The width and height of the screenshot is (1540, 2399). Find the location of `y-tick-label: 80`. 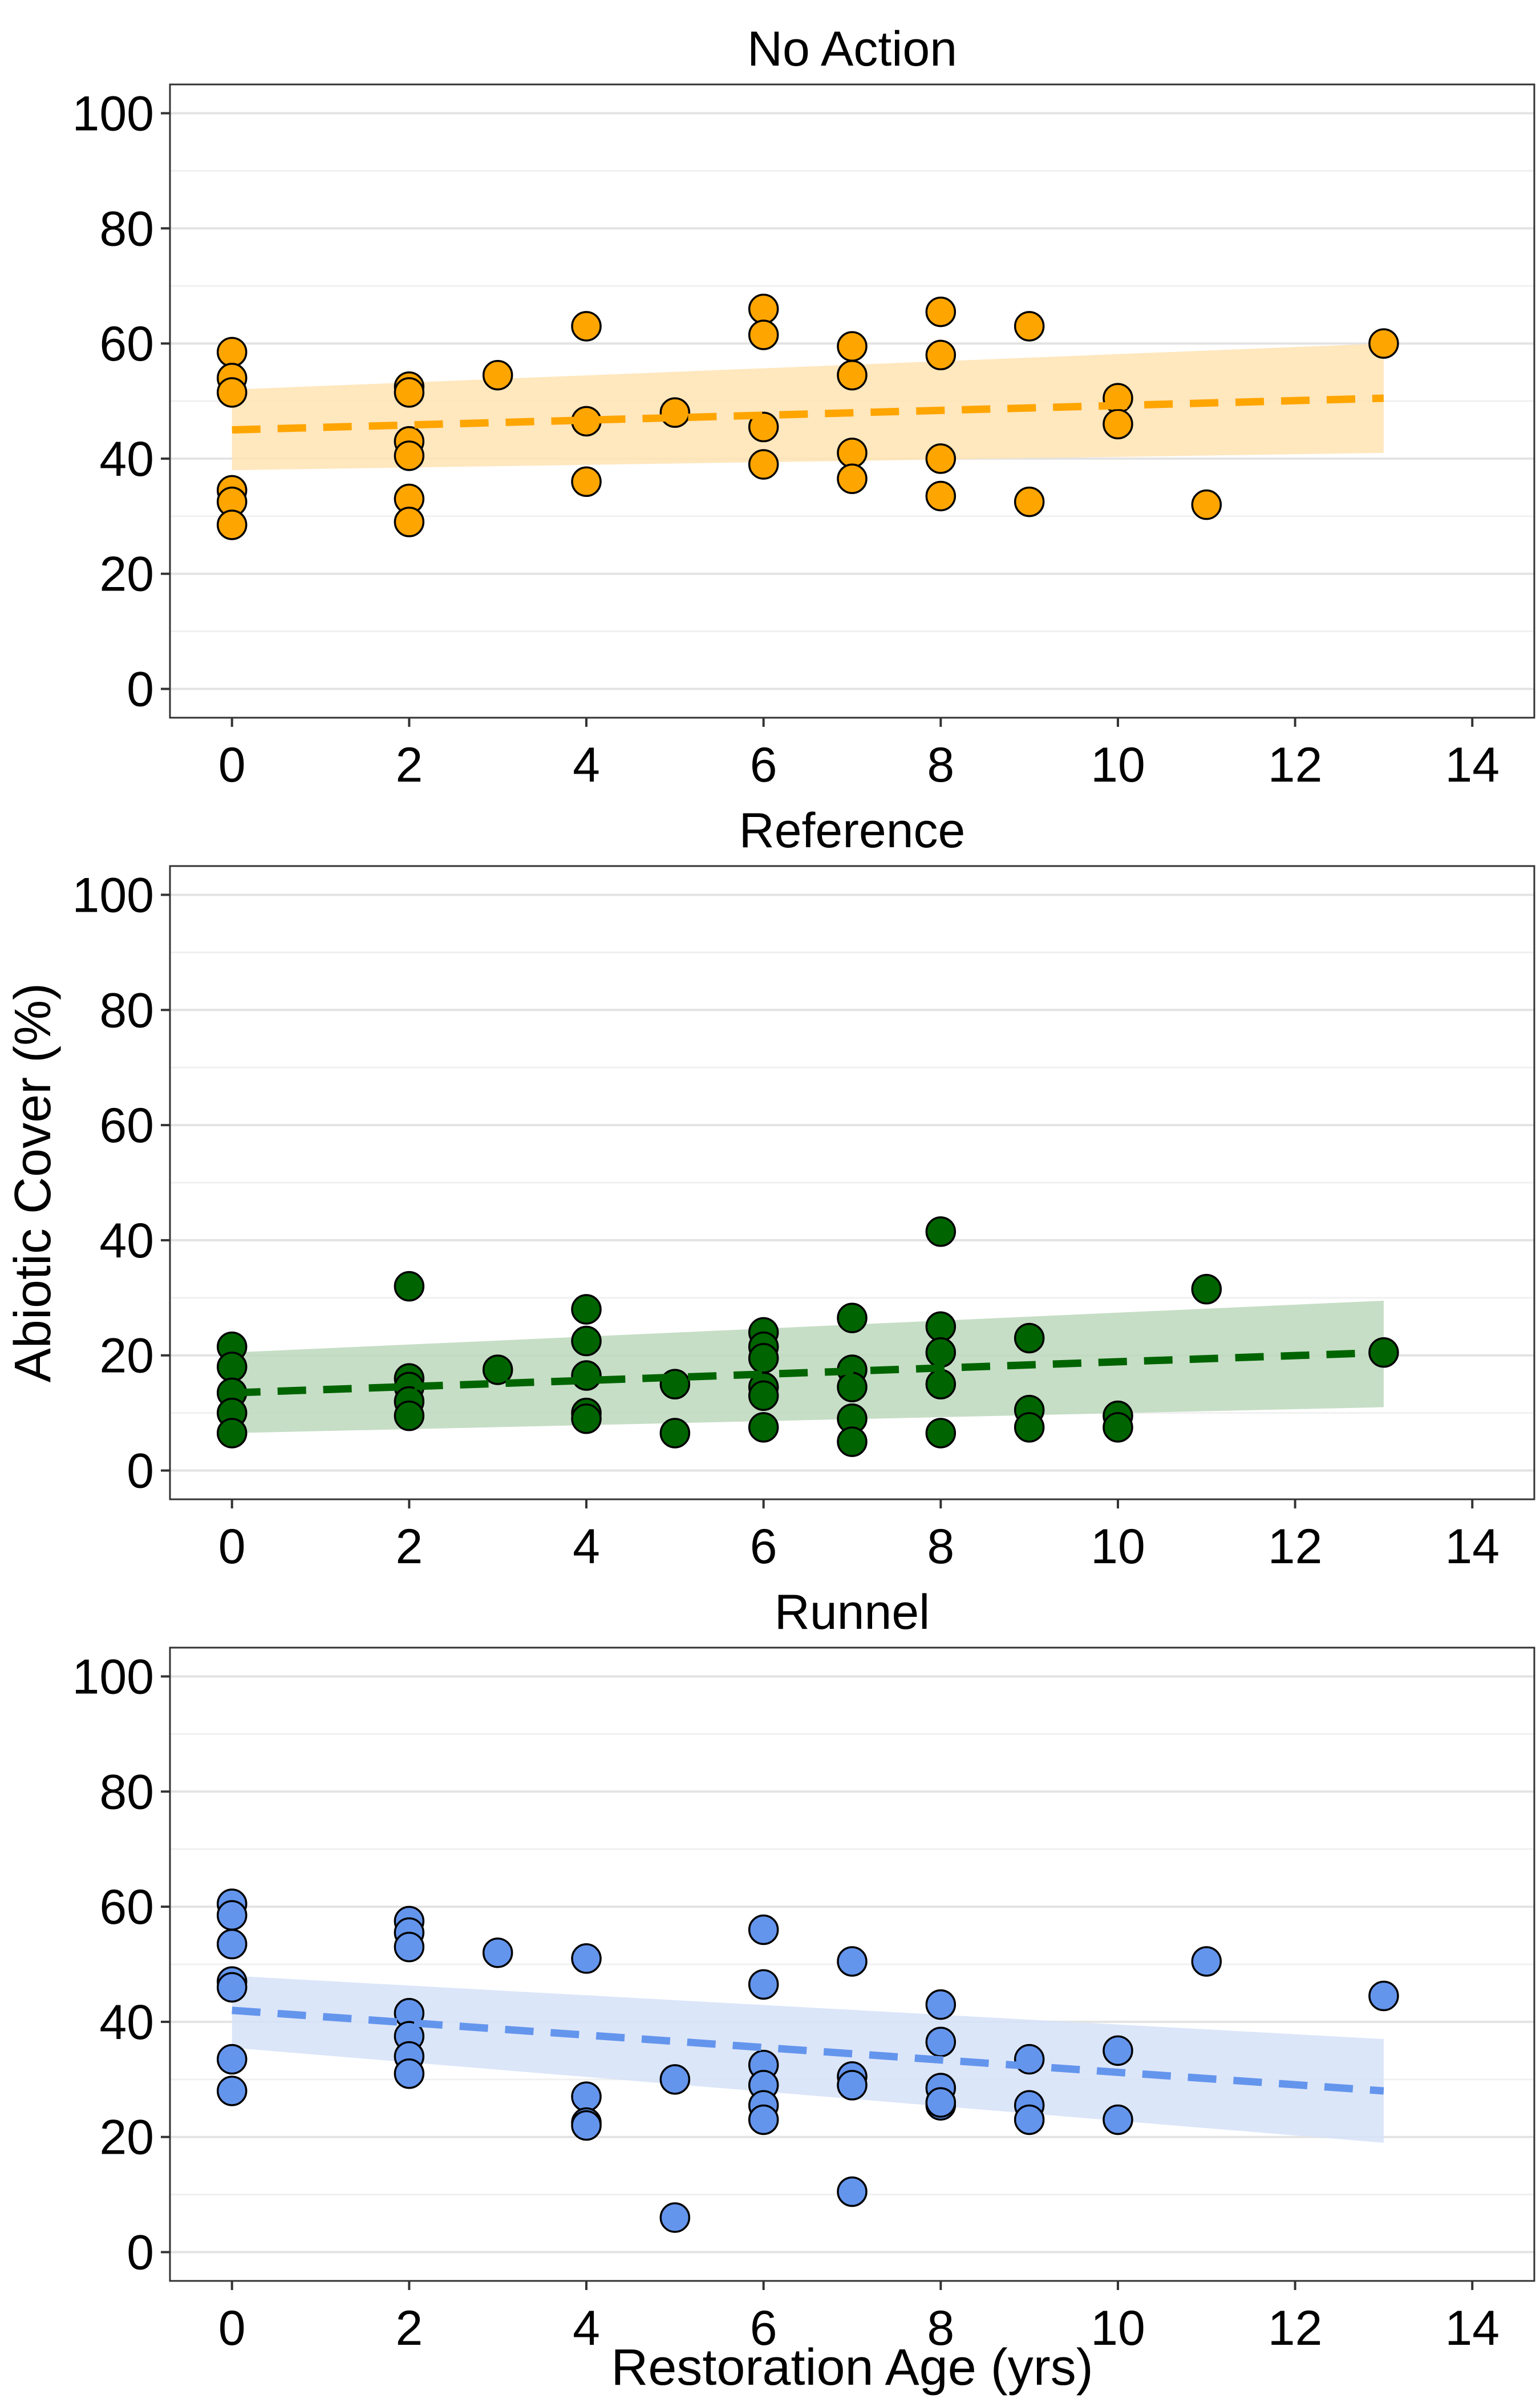

y-tick-label: 80 is located at coordinates (126, 1010).